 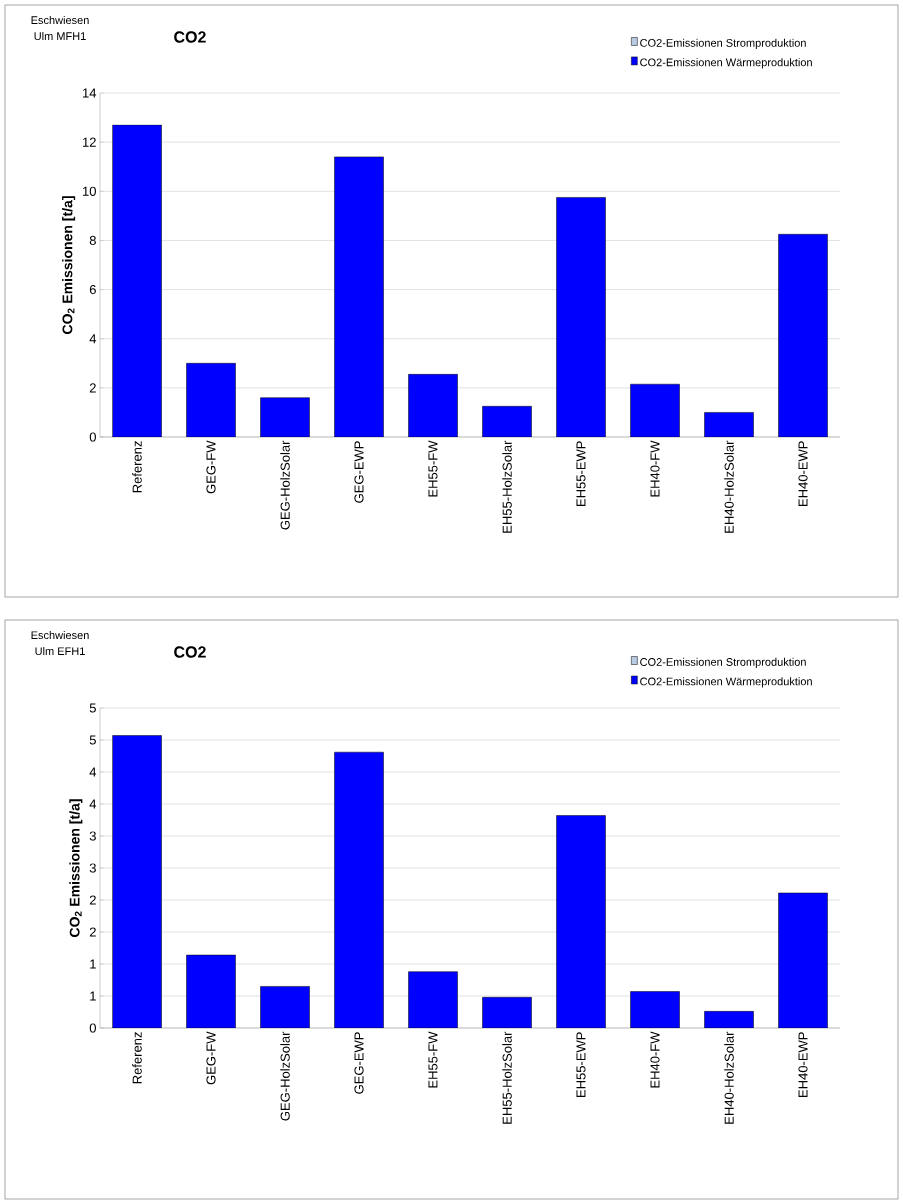 I want to click on text: Ulm MFH1, so click(x=60, y=36).